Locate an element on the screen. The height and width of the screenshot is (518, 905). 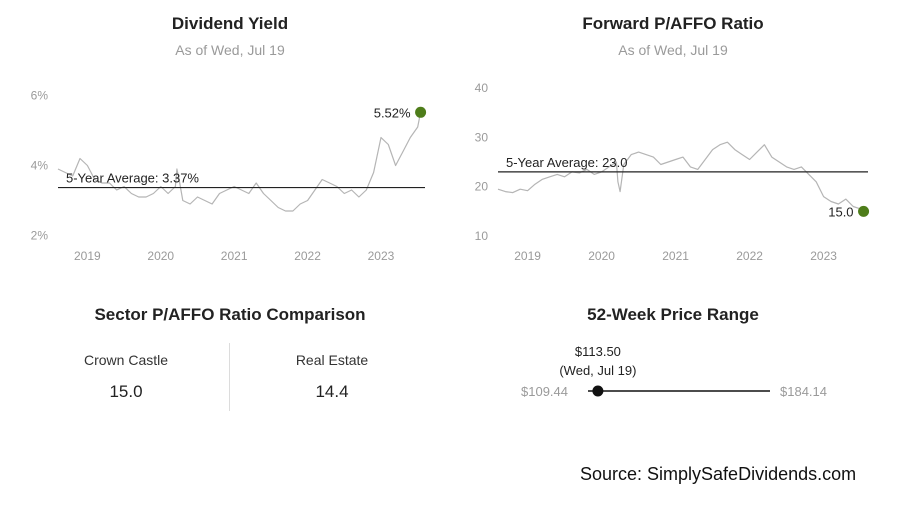
price-range-widget: $109.44 $184.14 $113.50 (Wed, Jul 19) is located at coordinates (674, 371).